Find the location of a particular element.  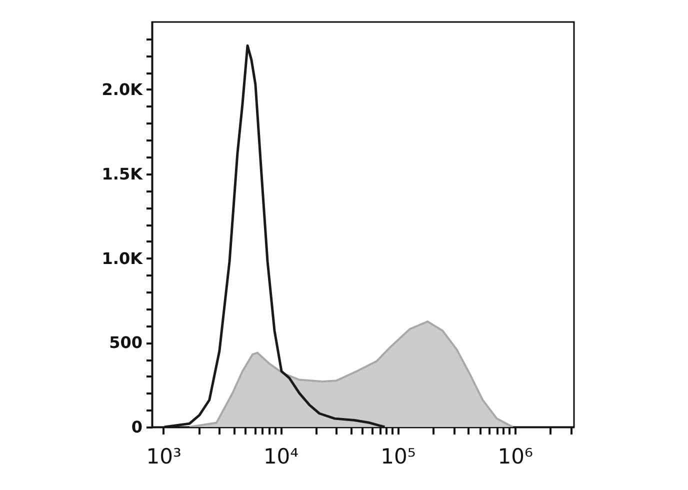

x-tick-label: 10⁵ is located at coordinates (398, 456).